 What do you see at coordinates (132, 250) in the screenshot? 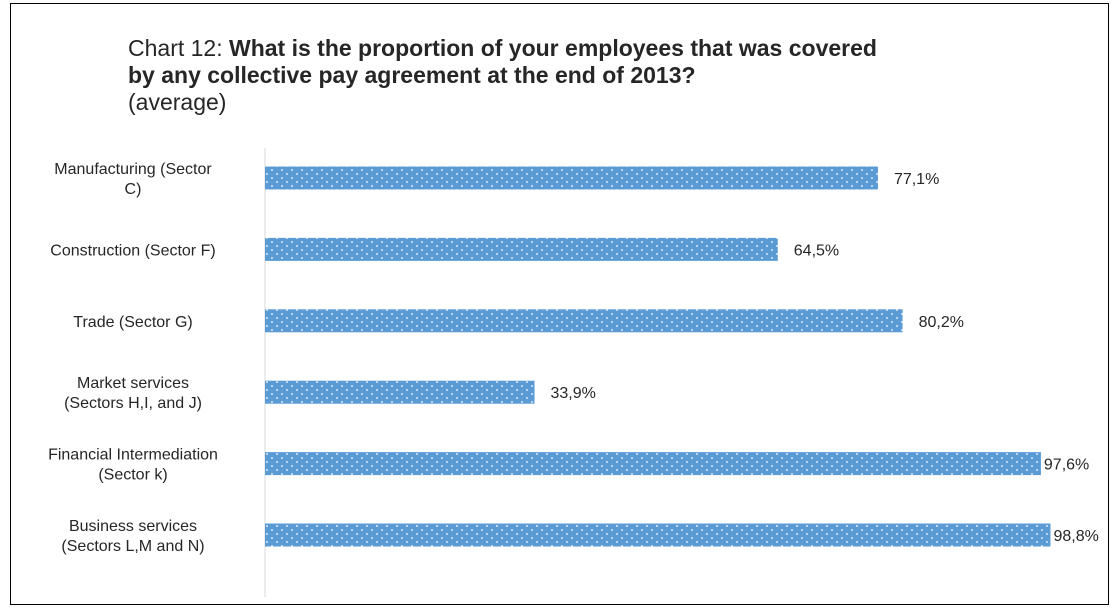
I see `category-label-1: Construction (Sector F)` at bounding box center [132, 250].